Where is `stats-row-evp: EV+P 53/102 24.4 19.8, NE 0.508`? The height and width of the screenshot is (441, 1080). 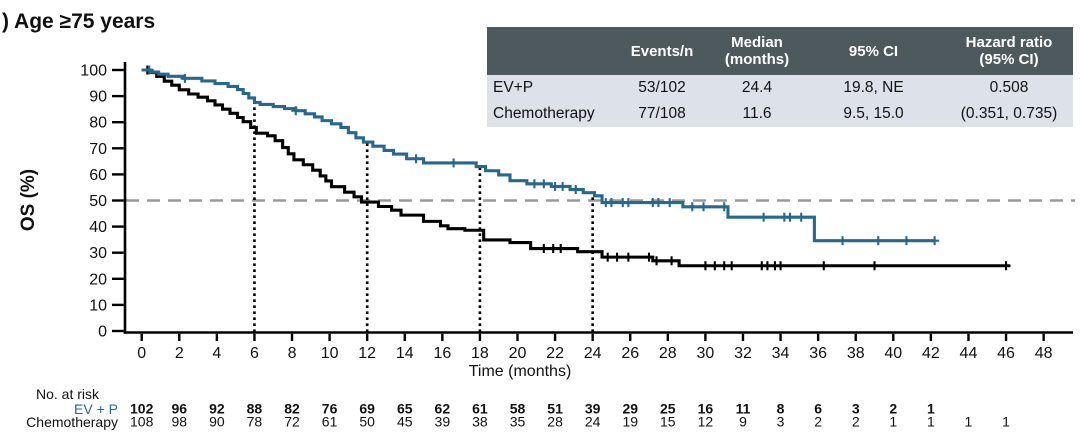 stats-row-evp: EV+P 53/102 24.4 19.8, NE 0.508 is located at coordinates (780, 88).